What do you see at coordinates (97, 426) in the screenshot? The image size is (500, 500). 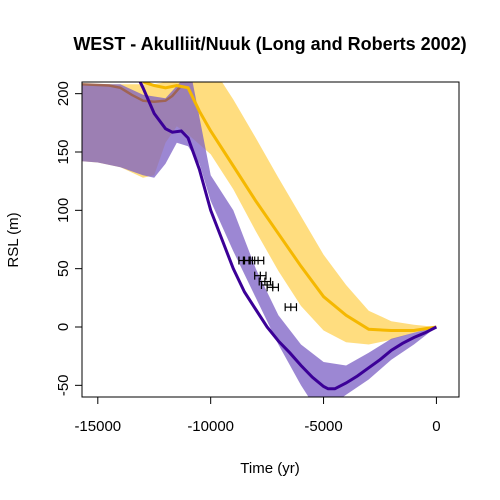 I see `x-tick-label-0: -15000` at bounding box center [97, 426].